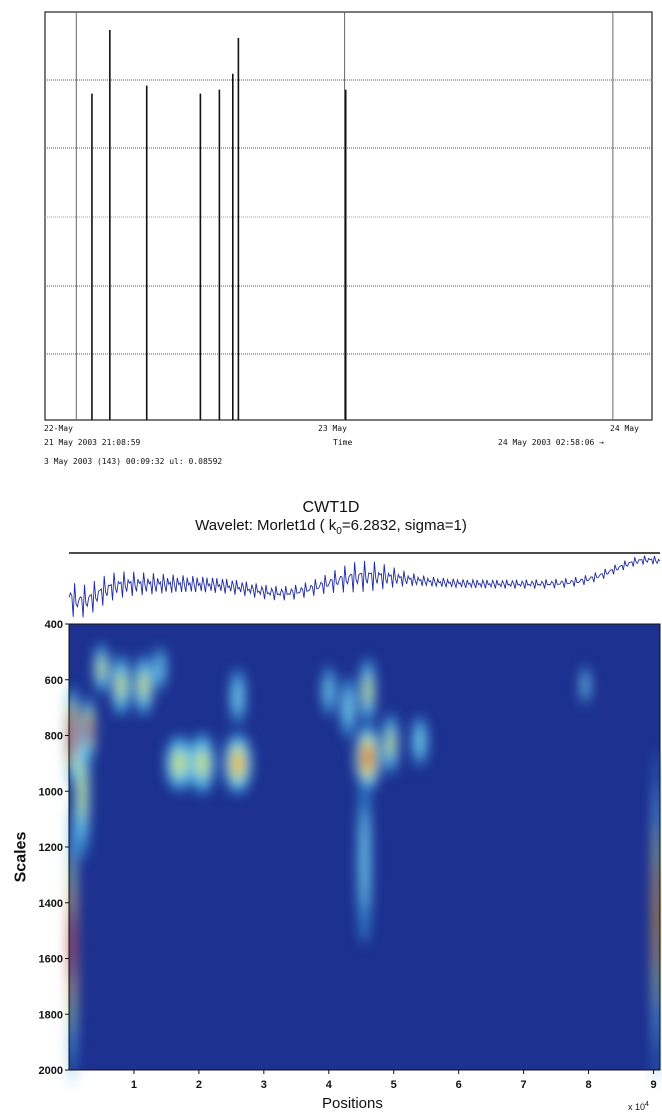 The width and height of the screenshot is (662, 1116). Describe the element at coordinates (54, 625) in the screenshot. I see `y-tick-label: 400` at that location.